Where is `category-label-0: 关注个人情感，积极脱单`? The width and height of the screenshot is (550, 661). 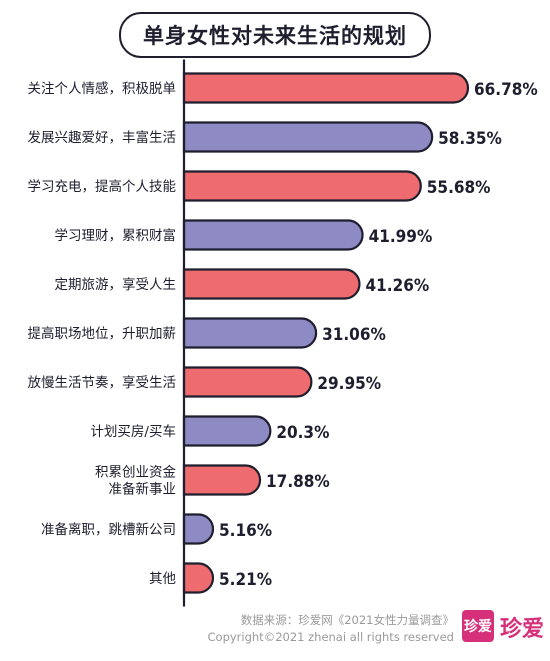
category-label-0: 关注个人情感，积极脱单 is located at coordinates (102, 88).